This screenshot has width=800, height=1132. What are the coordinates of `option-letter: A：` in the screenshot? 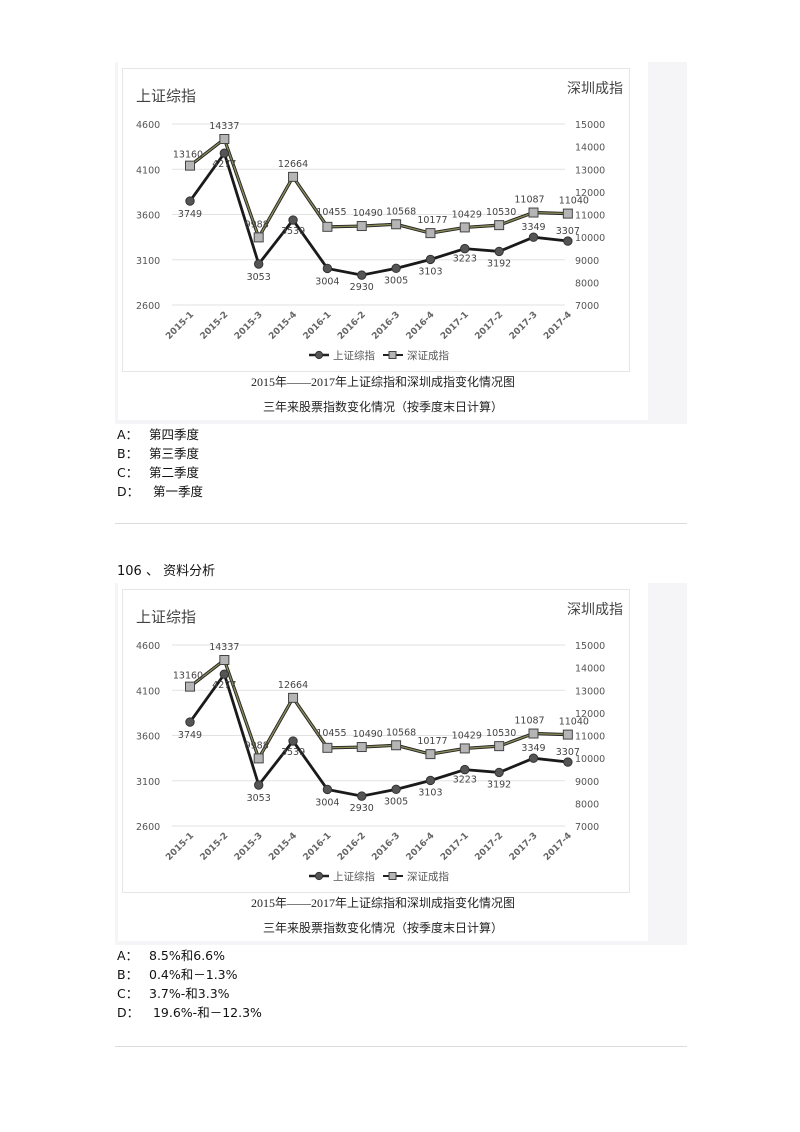 It's located at (128, 955).